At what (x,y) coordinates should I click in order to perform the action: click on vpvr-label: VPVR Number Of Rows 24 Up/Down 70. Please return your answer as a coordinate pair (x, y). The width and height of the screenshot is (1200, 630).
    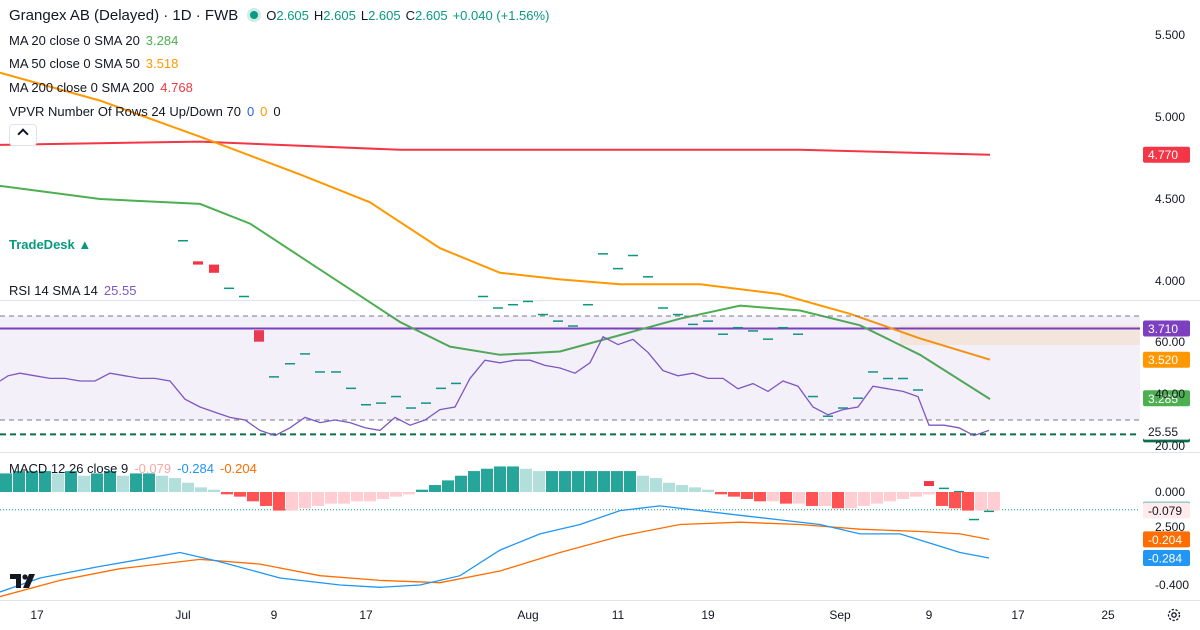
    Looking at the image, I should click on (125, 111).